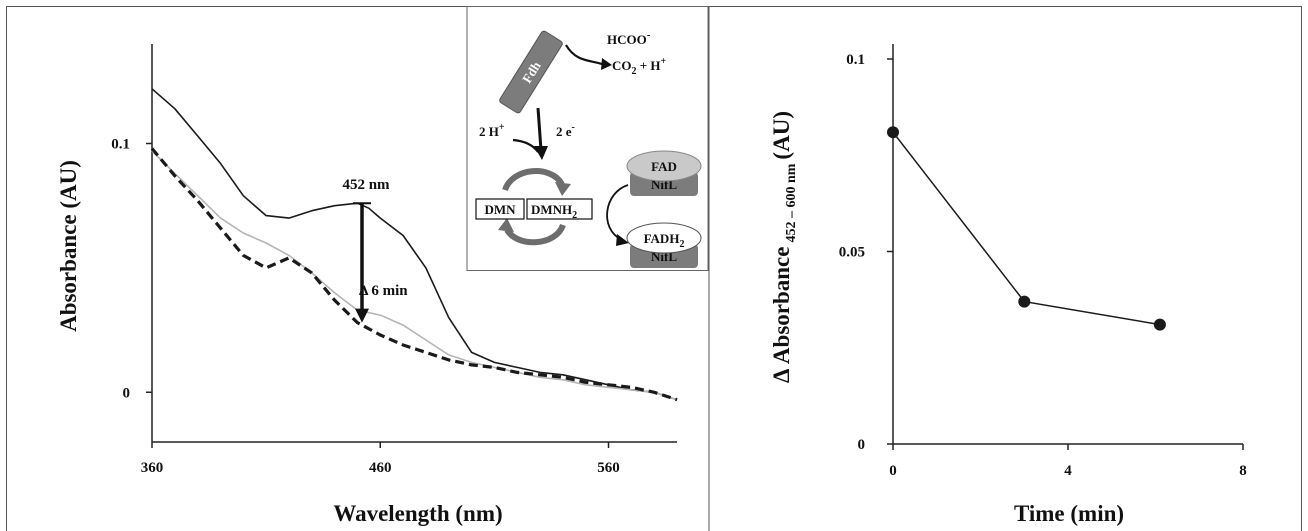 The height and width of the screenshot is (531, 1308). I want to click on dmnh2-box, so click(559, 209).